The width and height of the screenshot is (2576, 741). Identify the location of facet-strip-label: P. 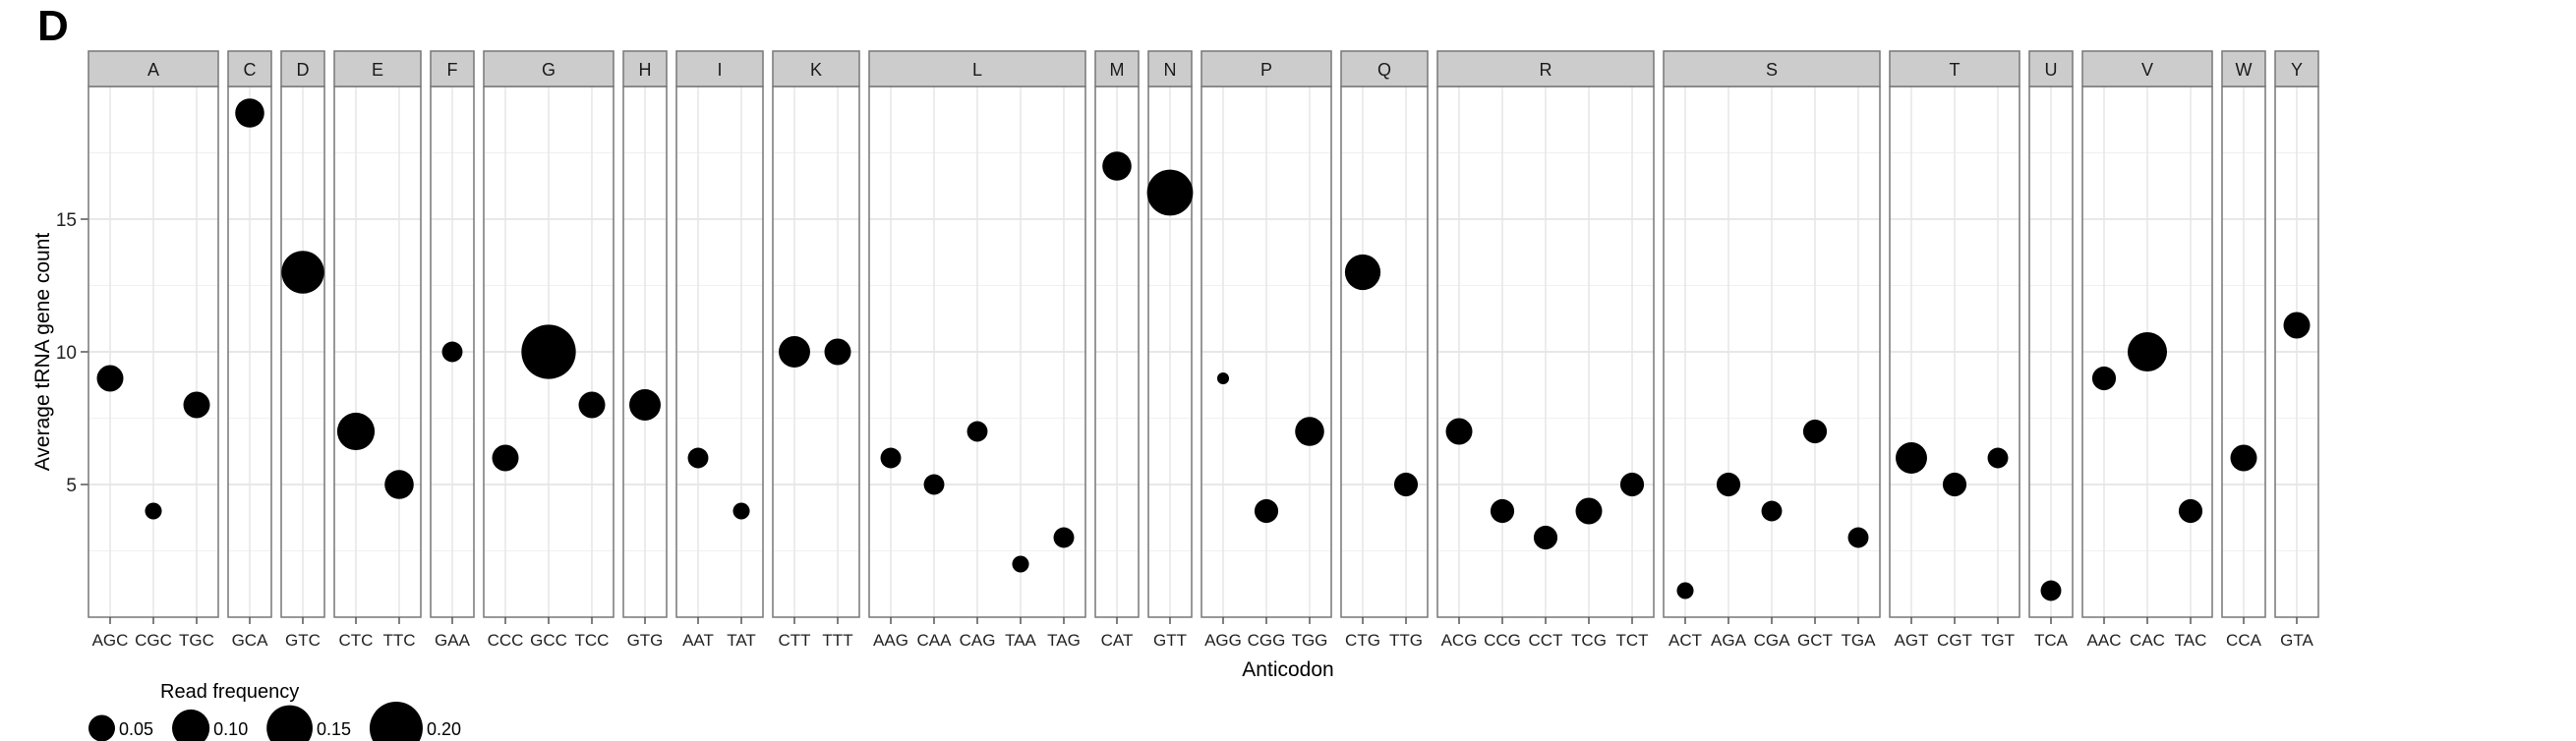
(1266, 70).